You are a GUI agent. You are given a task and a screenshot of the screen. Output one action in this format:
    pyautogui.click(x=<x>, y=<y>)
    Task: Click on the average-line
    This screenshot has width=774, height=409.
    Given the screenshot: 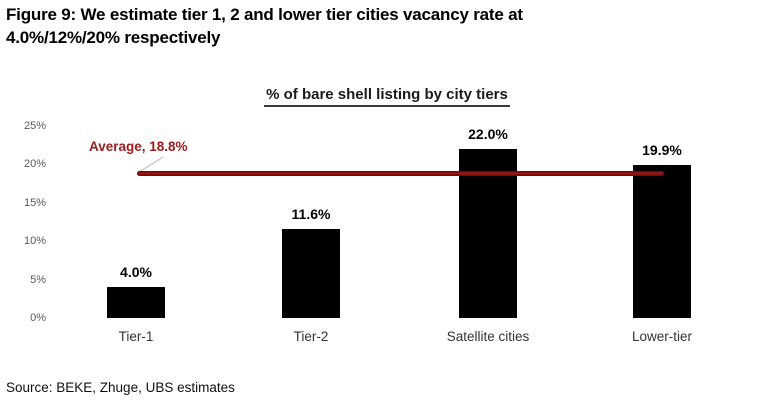 What is the action you would take?
    pyautogui.click(x=400, y=174)
    